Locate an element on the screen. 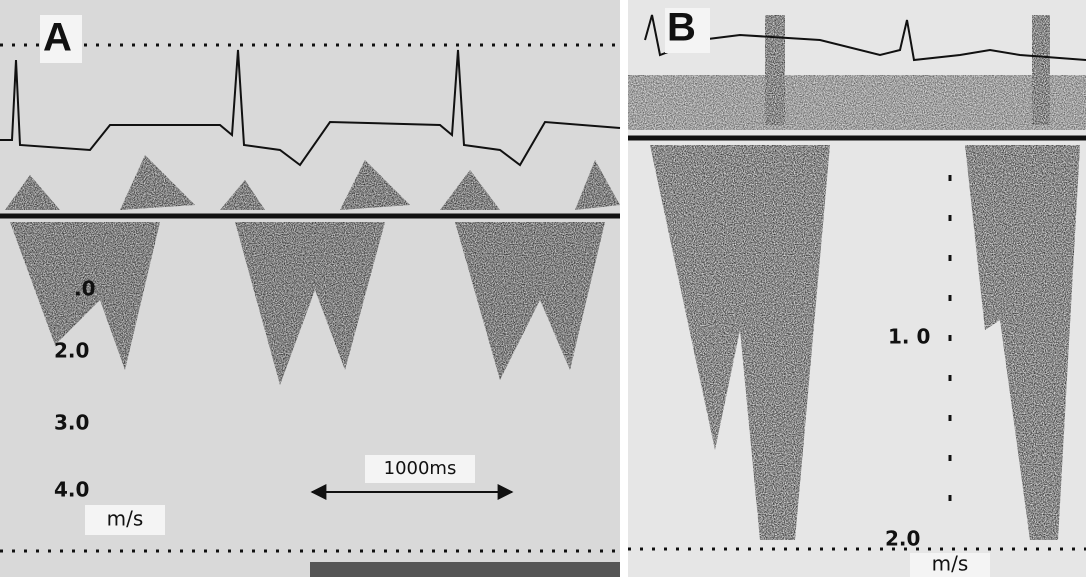 The image size is (1086, 577). scale-label: .0 is located at coordinates (85, 289).